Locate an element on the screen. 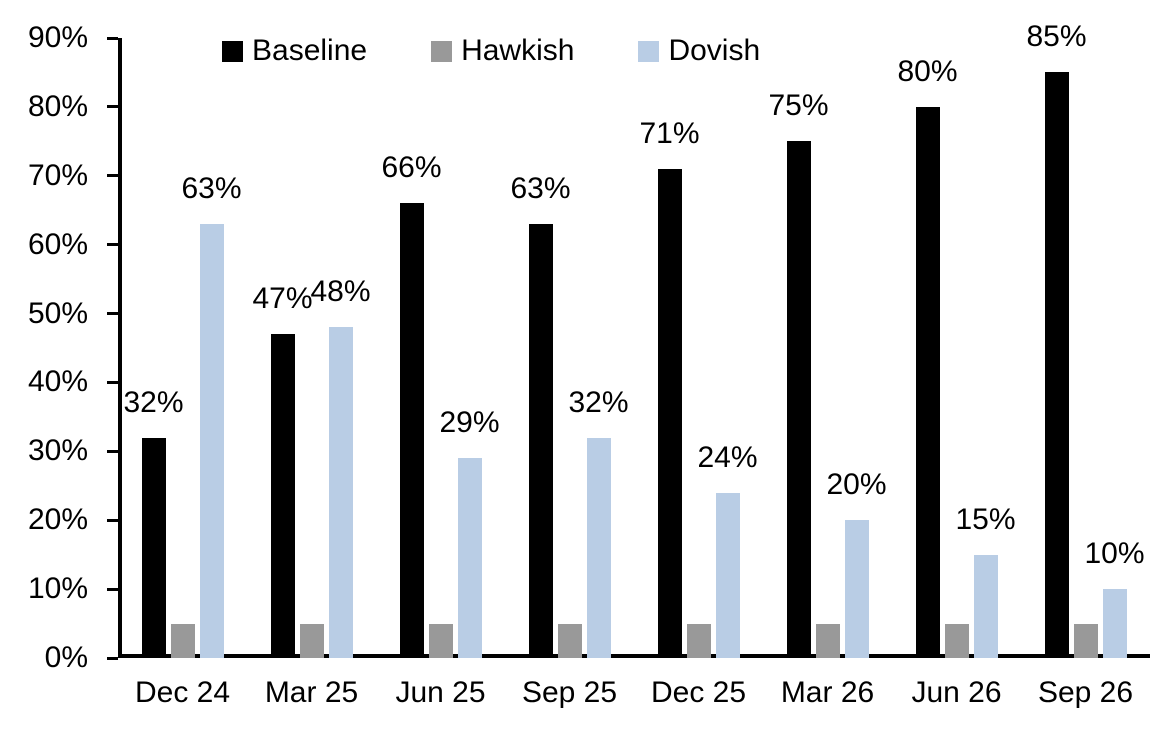 The image size is (1152, 729). x-axis-label-dec-25: Dec 25 is located at coordinates (698, 692).